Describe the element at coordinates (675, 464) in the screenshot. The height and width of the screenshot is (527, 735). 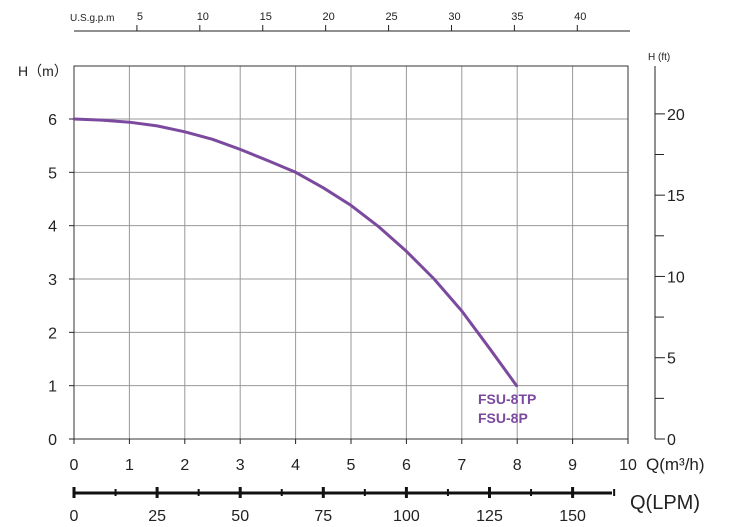
I see `x-axis-label: Q(m³/h)` at that location.